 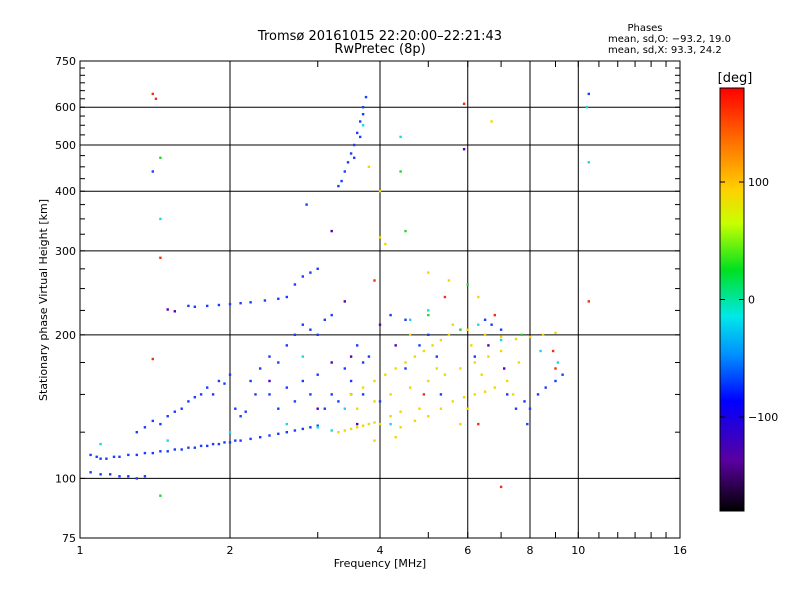 I want to click on y-tick-label: 600, so click(x=65, y=107).